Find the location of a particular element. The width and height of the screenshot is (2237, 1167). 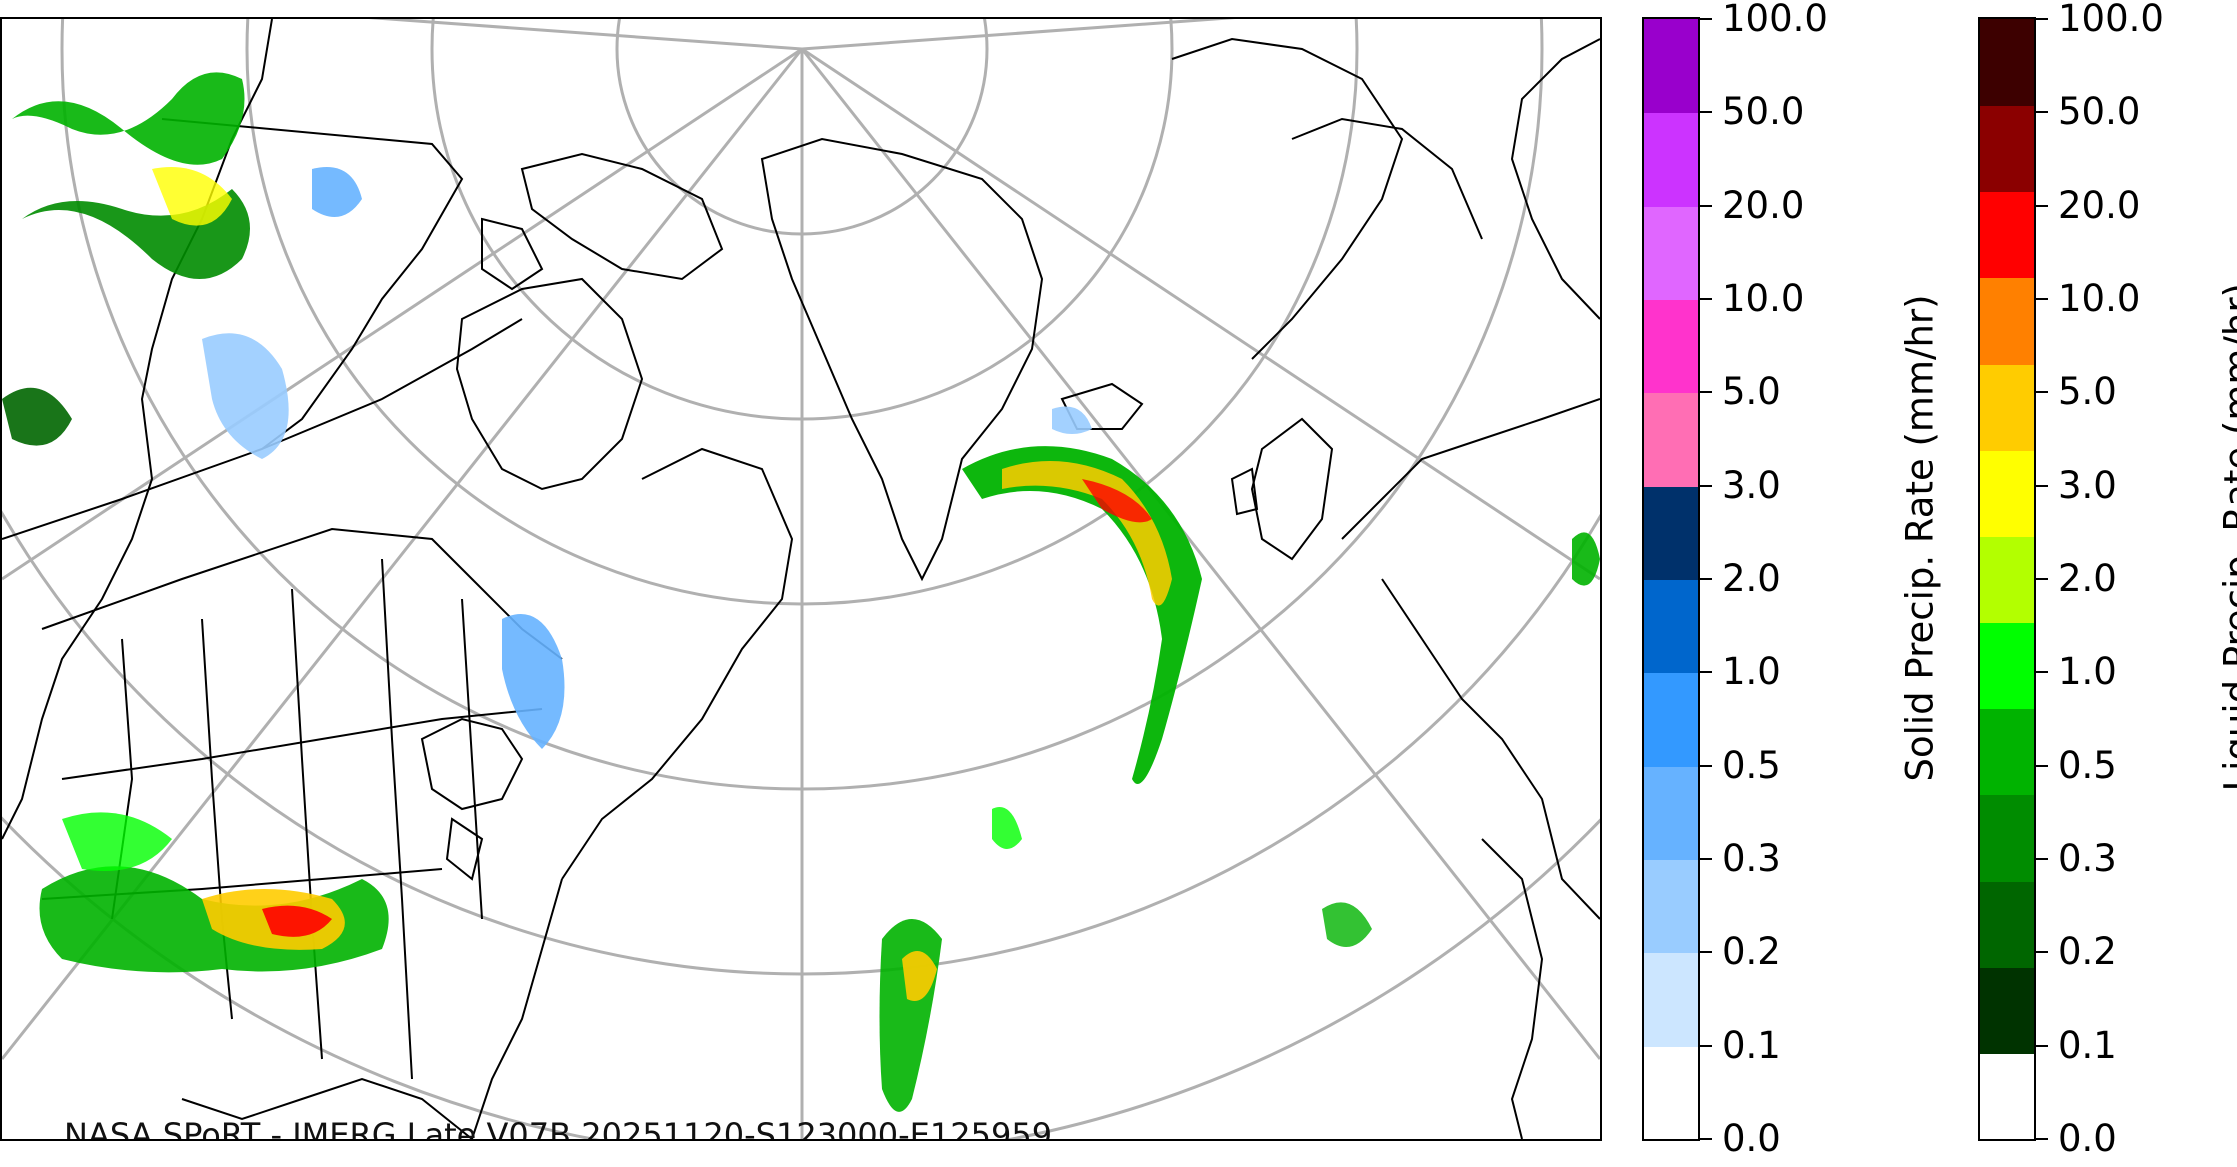

labrador-coast is located at coordinates (677, 663).